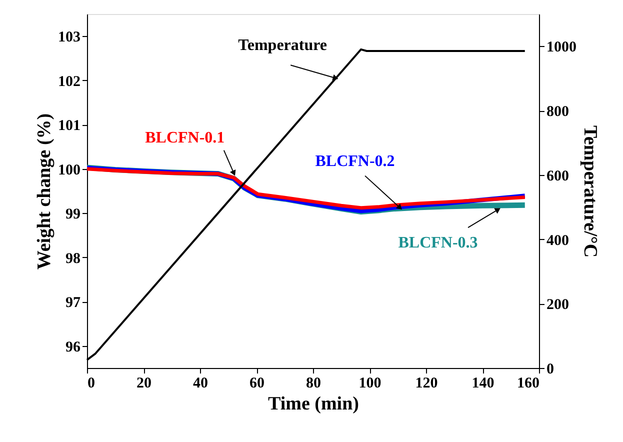 This screenshot has width=623, height=442. What do you see at coordinates (144, 384) in the screenshot?
I see `x-tick-label: 20` at bounding box center [144, 384].